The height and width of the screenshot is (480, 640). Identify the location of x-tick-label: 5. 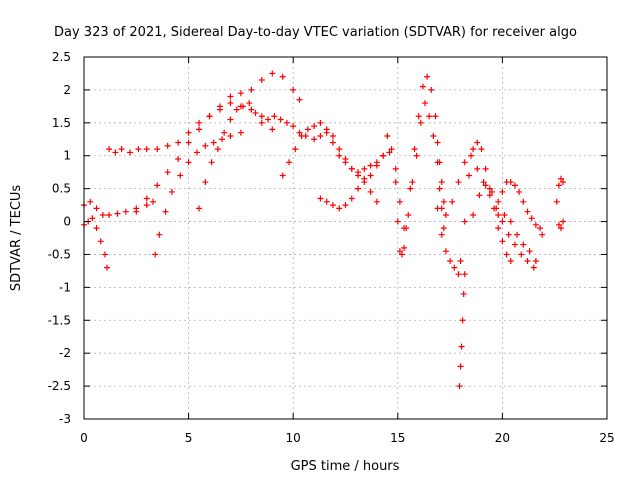
(189, 438).